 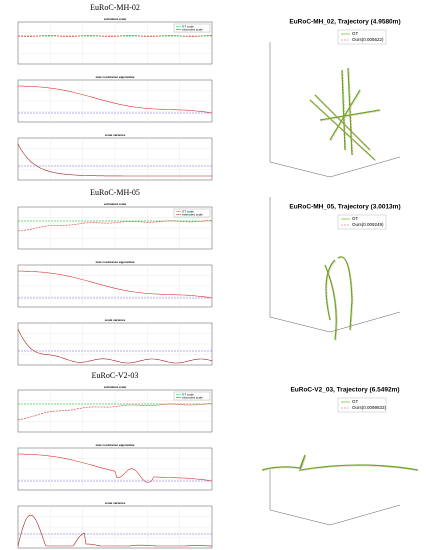 What do you see at coordinates (368, 224) in the screenshot?
I see `legend-label: Ours(0.009249)` at bounding box center [368, 224].